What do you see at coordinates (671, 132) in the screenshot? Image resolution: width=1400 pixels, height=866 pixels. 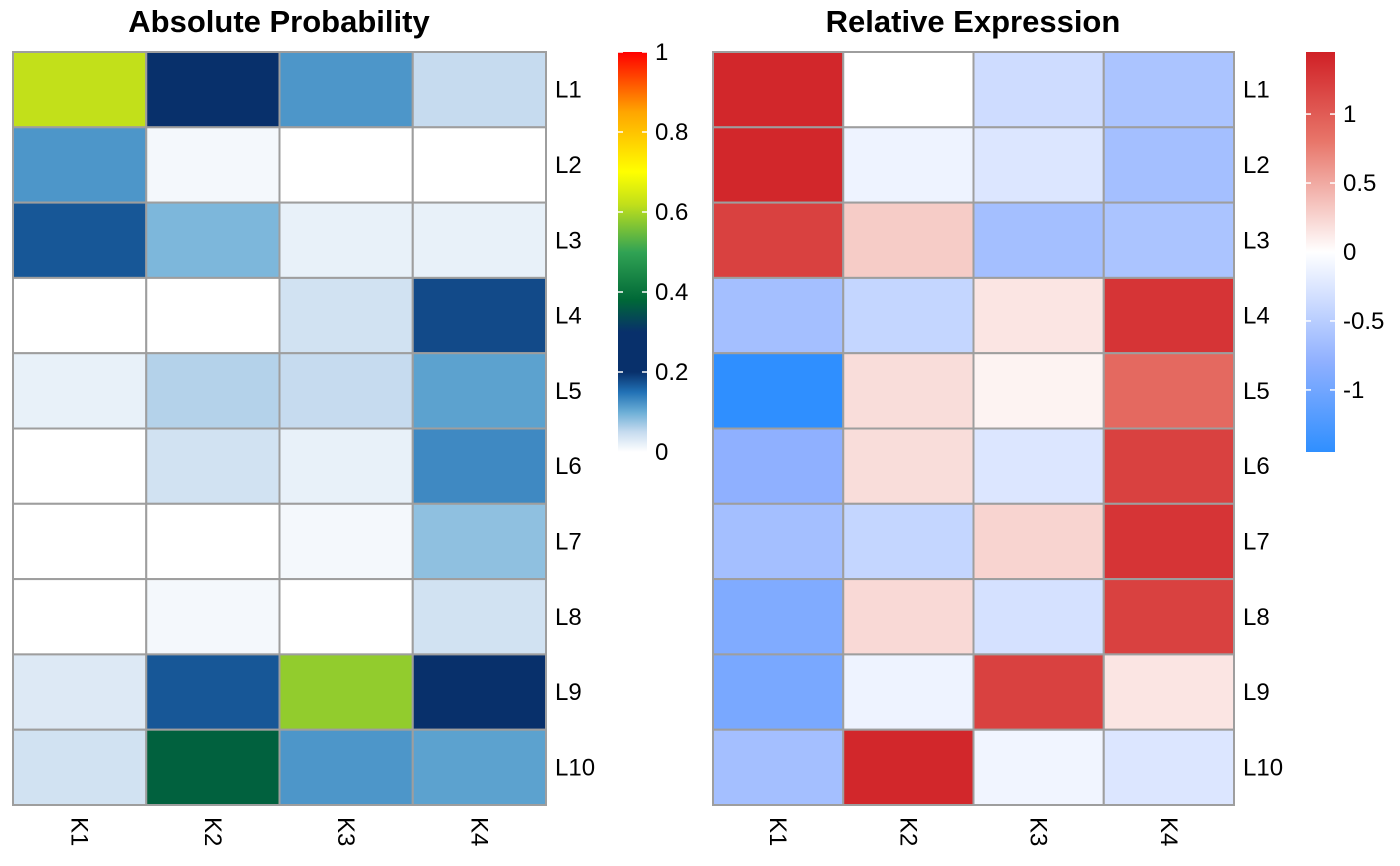 I see `legend-tick-label: 0.8` at bounding box center [671, 132].